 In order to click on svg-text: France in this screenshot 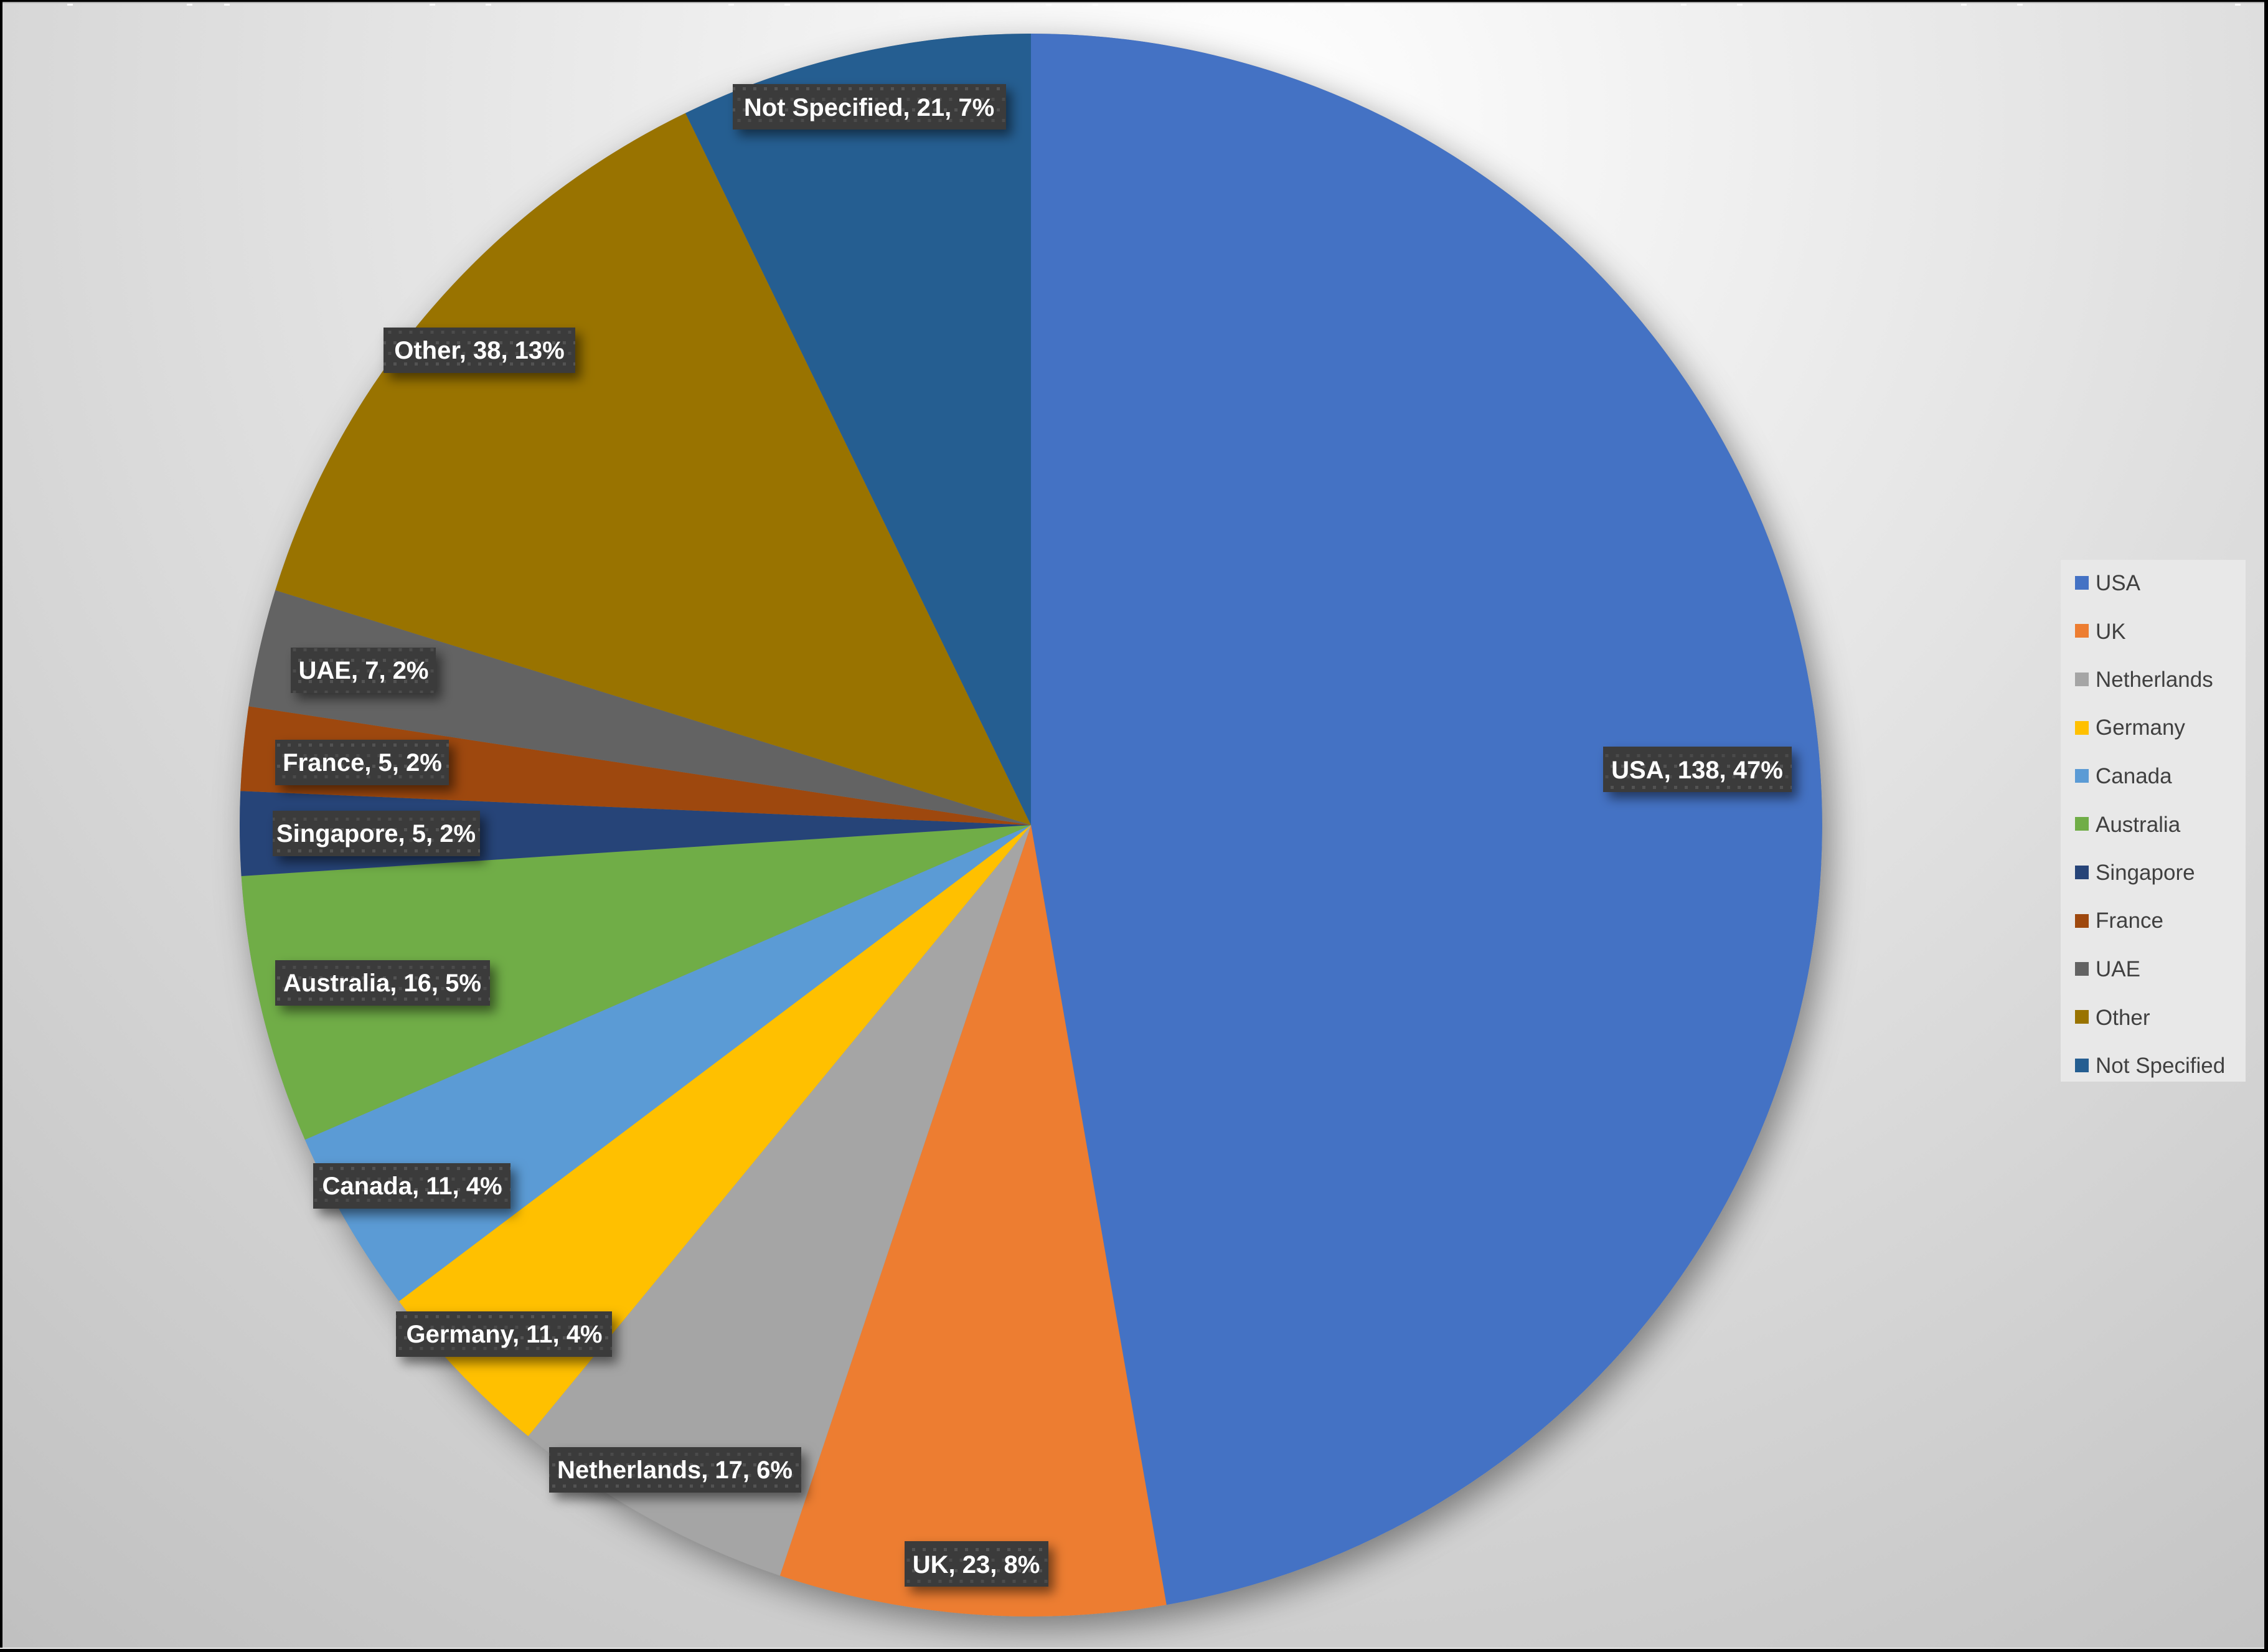, I will do `click(2130, 921)`.